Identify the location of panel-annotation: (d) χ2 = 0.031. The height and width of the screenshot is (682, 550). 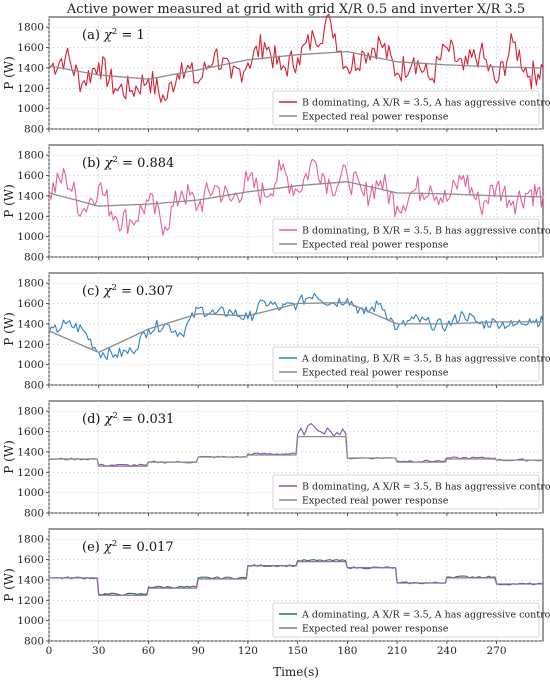
(128, 419).